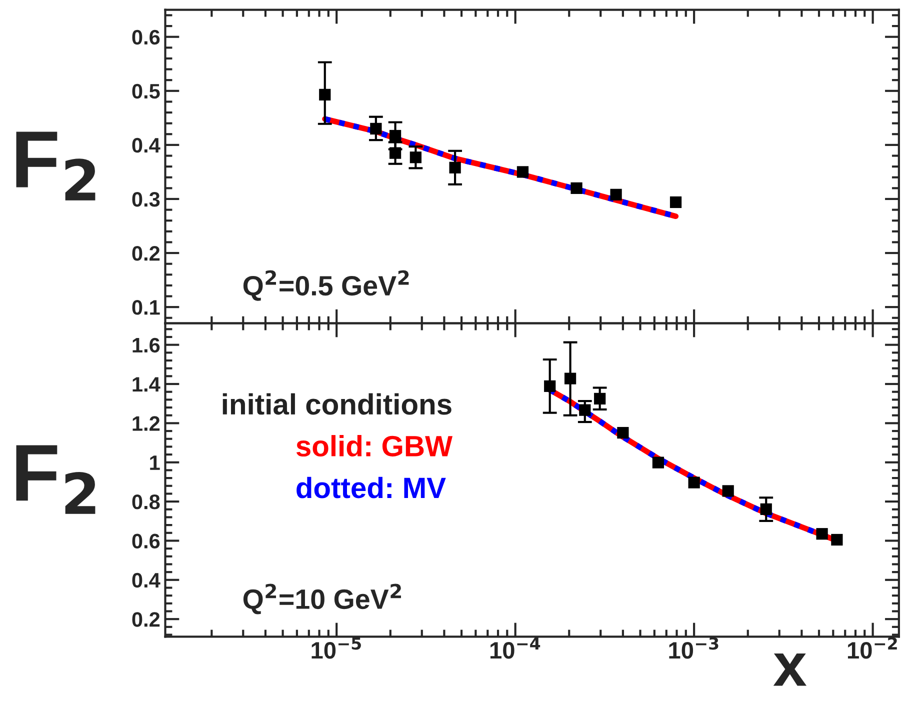 The width and height of the screenshot is (908, 702). Describe the element at coordinates (146, 91) in the screenshot. I see `y-tick-label: 0.5` at that location.